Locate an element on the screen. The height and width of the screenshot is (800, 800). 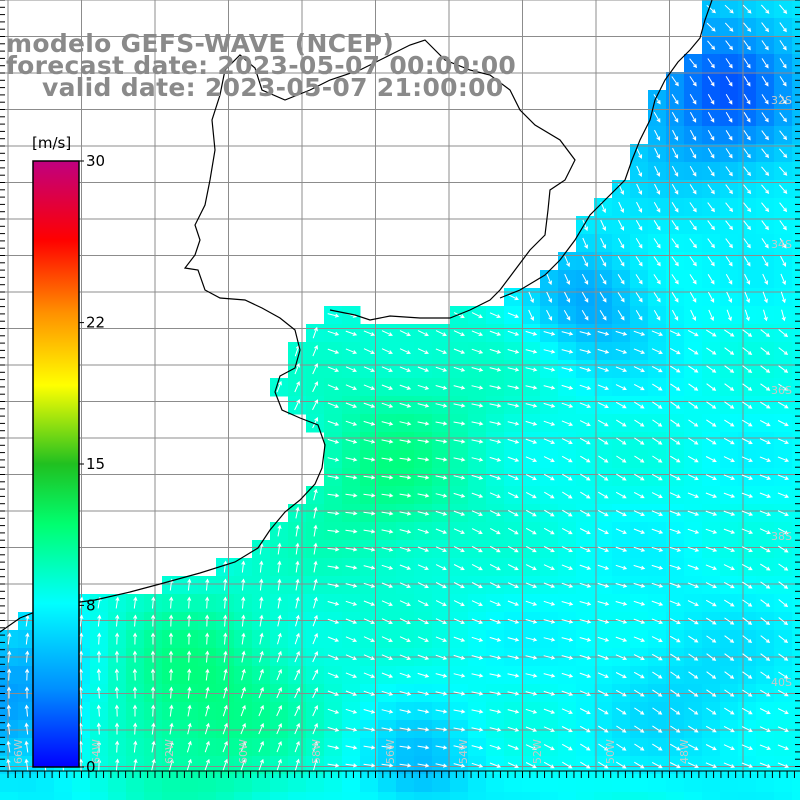
colorbar: [m/s] 30 22 15 8 0 is located at coordinates (68, 455).